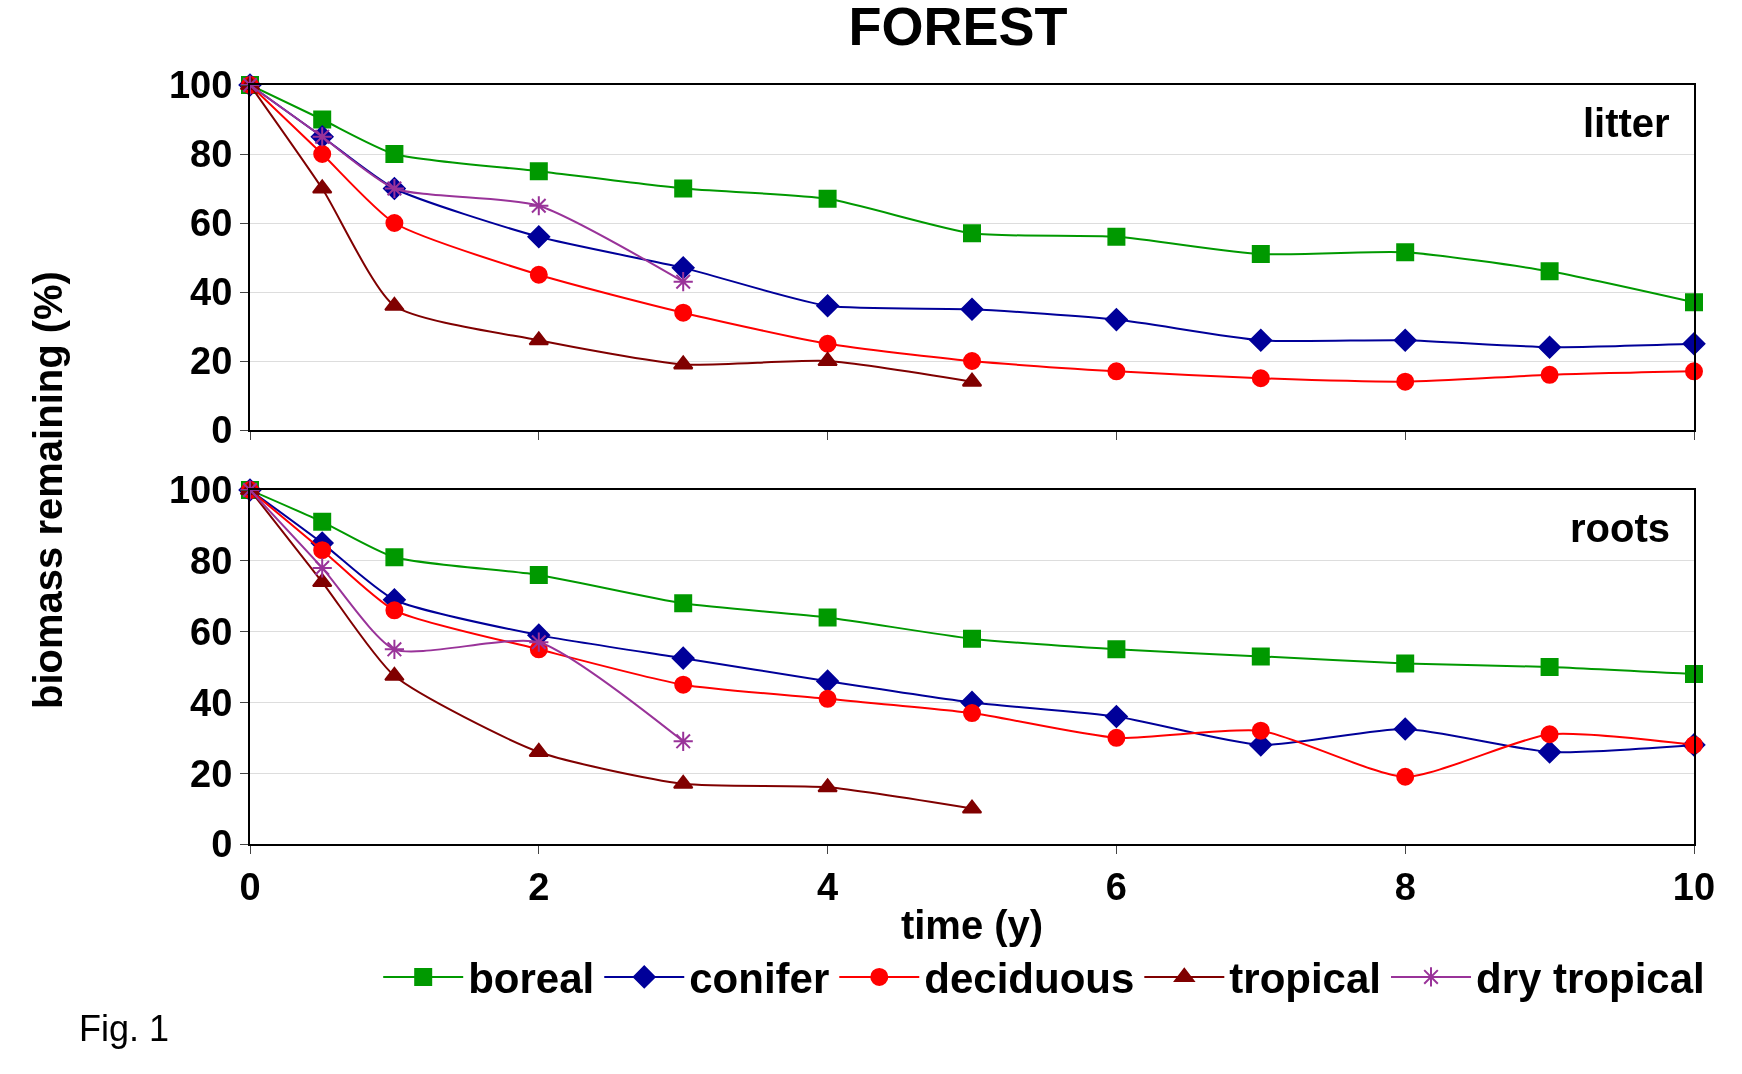 The height and width of the screenshot is (1074, 1742). What do you see at coordinates (1590, 979) in the screenshot?
I see `legend-label: dry tropical` at bounding box center [1590, 979].